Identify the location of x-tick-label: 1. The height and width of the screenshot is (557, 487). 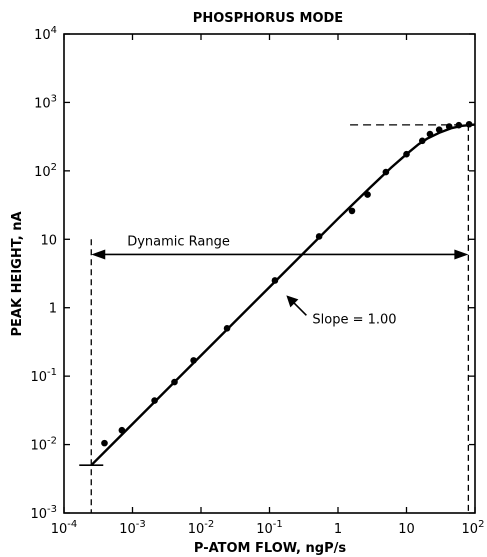
(338, 529).